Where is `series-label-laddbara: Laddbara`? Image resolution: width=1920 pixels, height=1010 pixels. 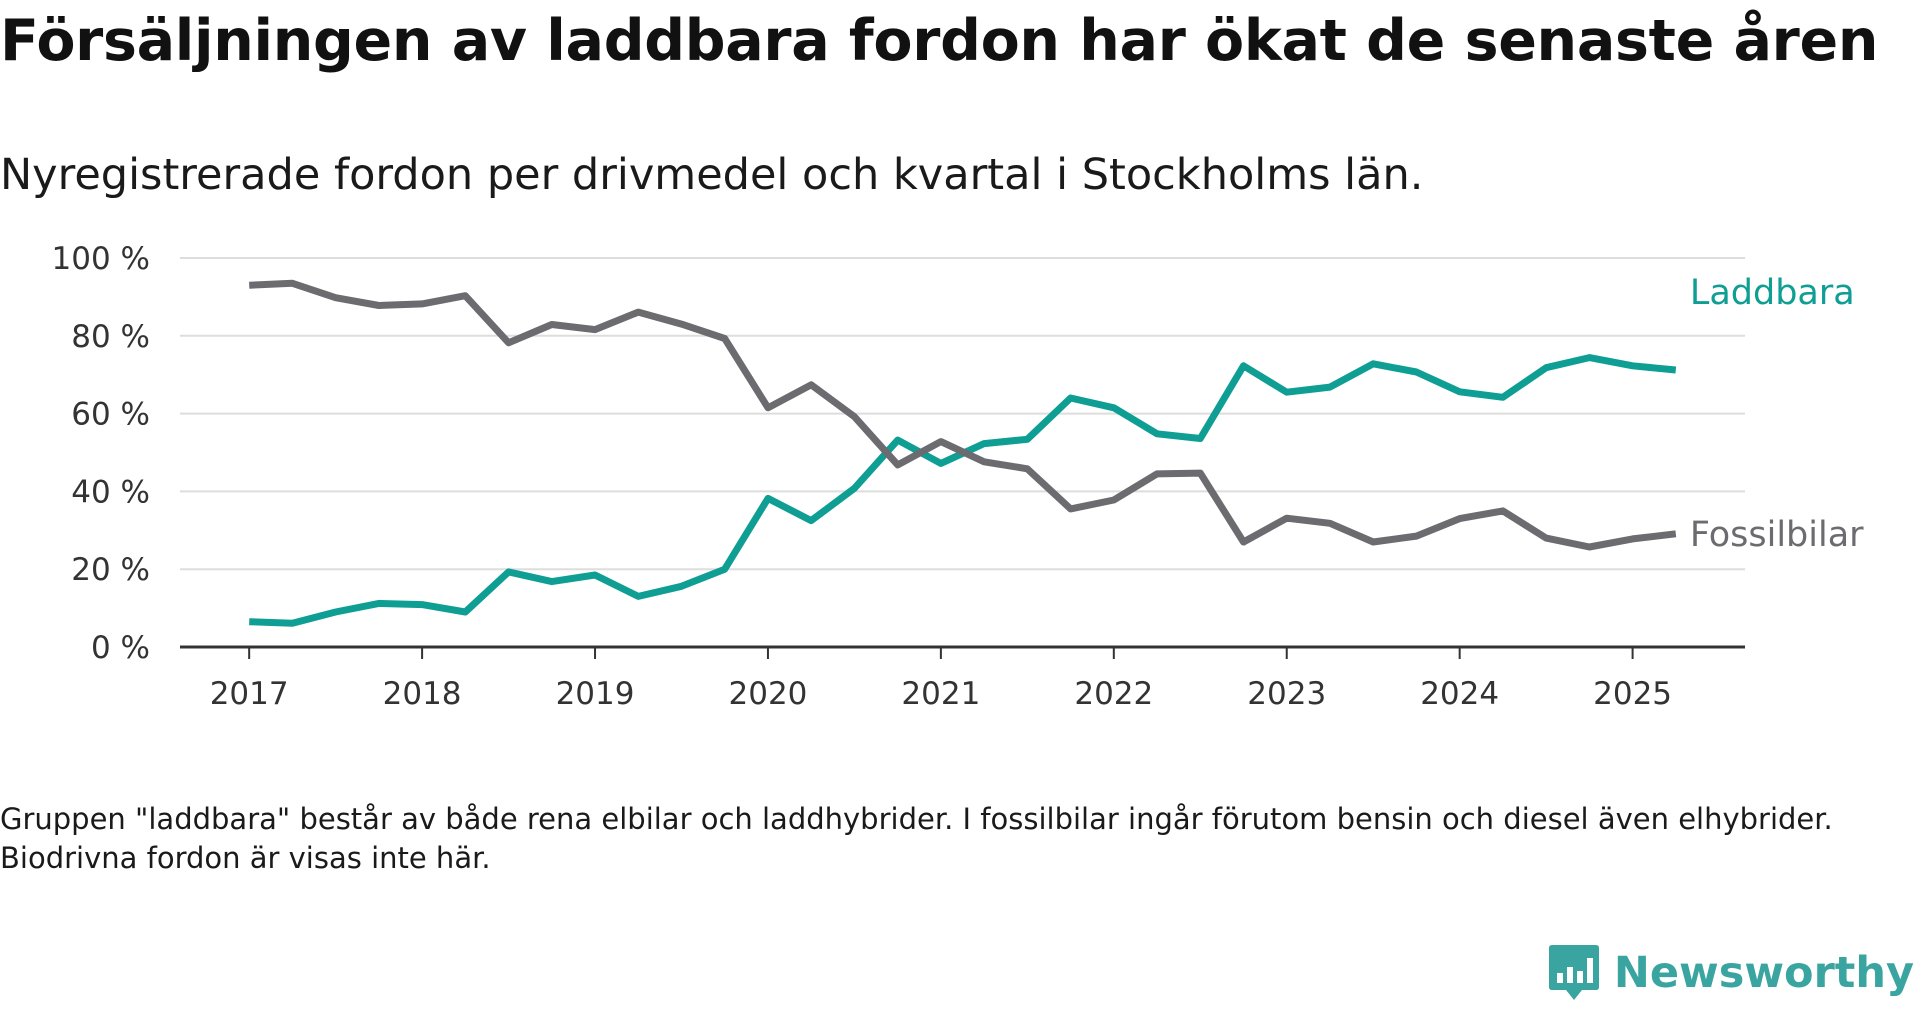 series-label-laddbara: Laddbara is located at coordinates (1772, 293).